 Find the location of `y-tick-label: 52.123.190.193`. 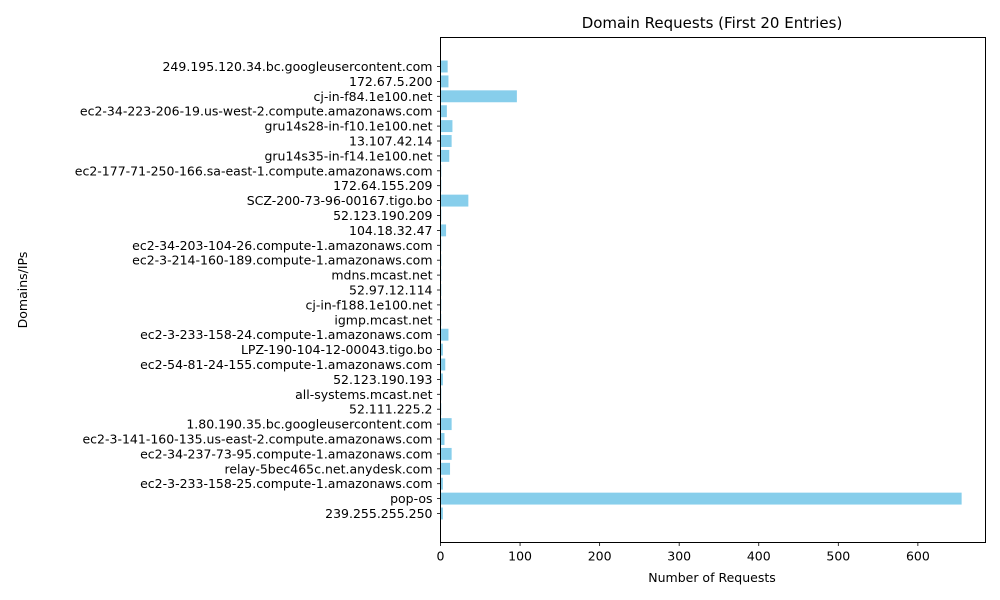

y-tick-label: 52.123.190.193 is located at coordinates (382, 379).